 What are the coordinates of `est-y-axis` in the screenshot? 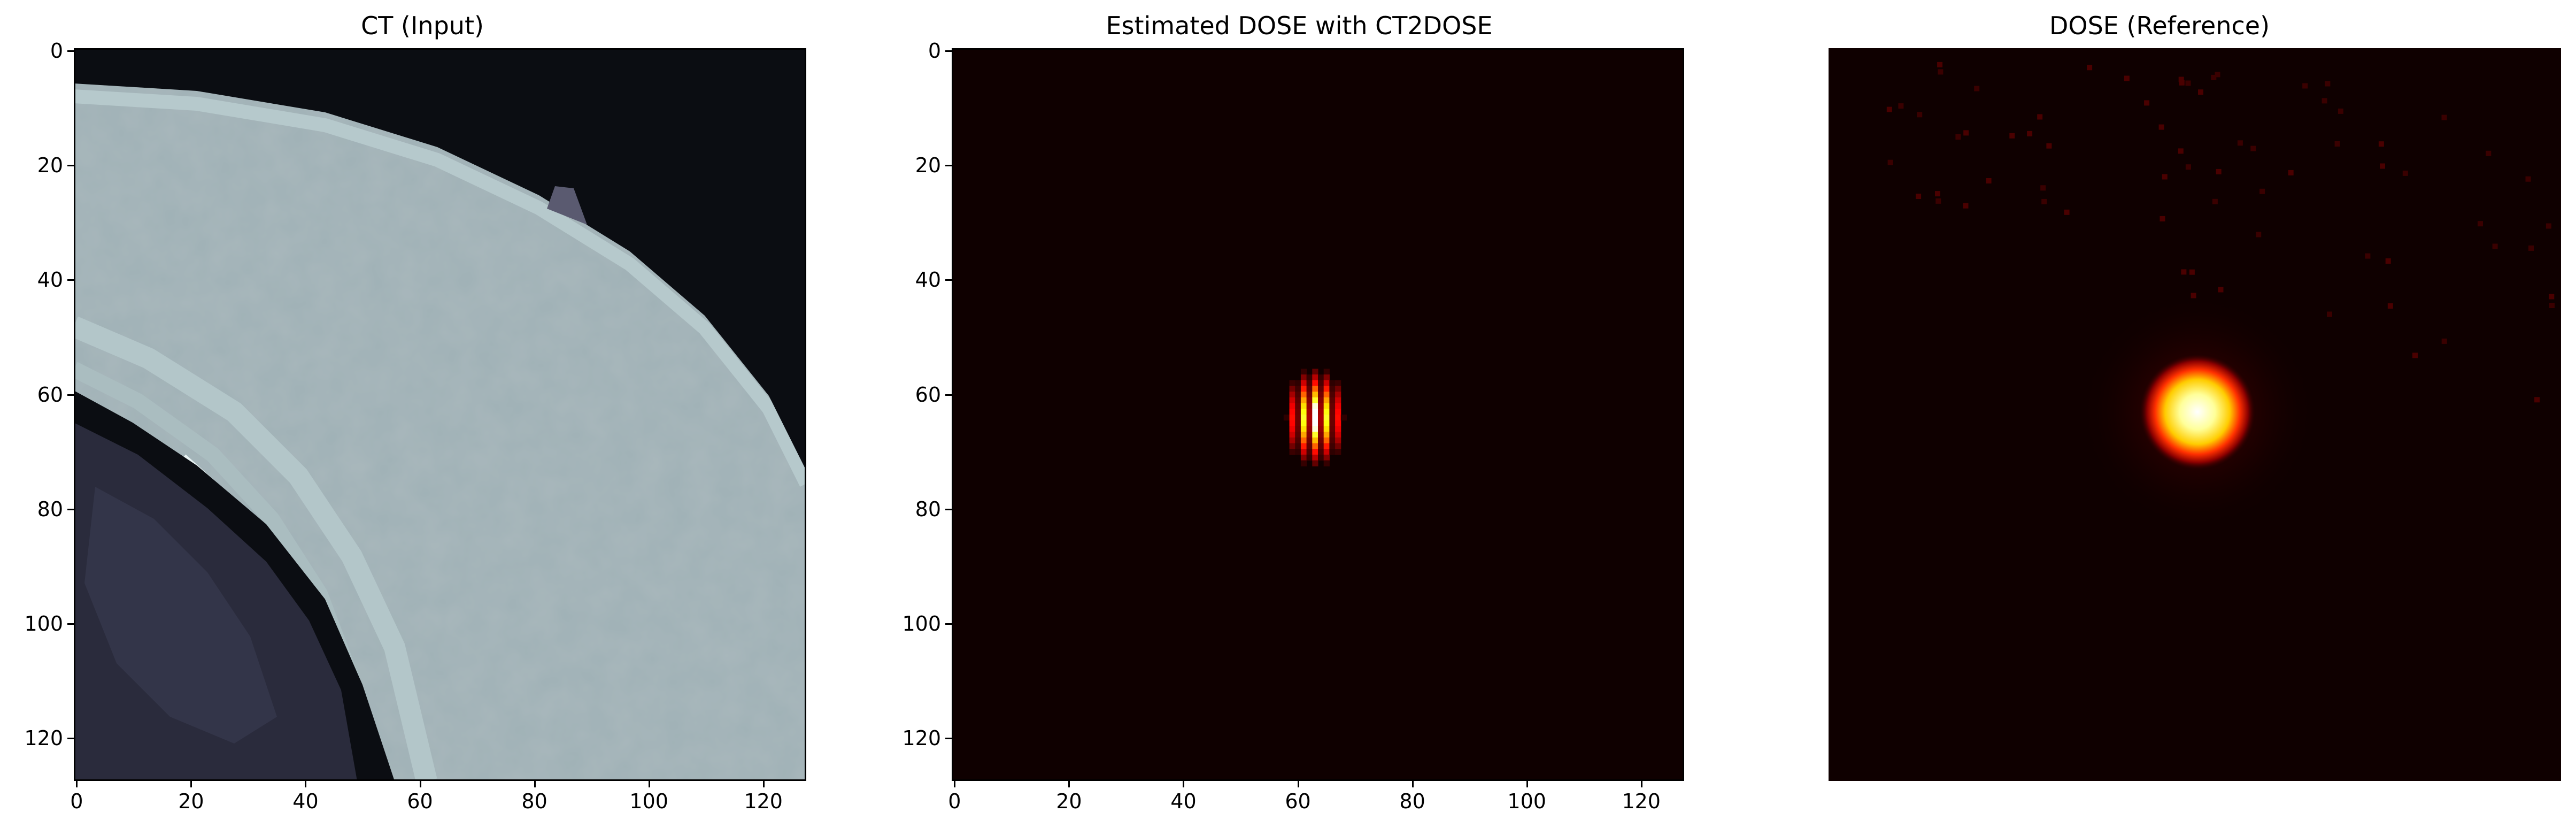 It's located at (953, 415).